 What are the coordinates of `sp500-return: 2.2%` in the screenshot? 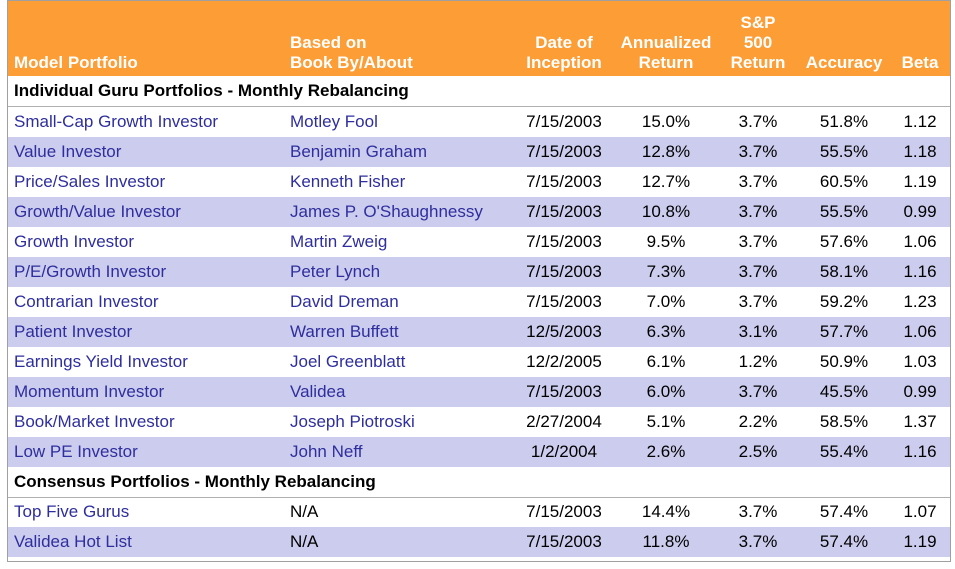 It's located at (758, 421).